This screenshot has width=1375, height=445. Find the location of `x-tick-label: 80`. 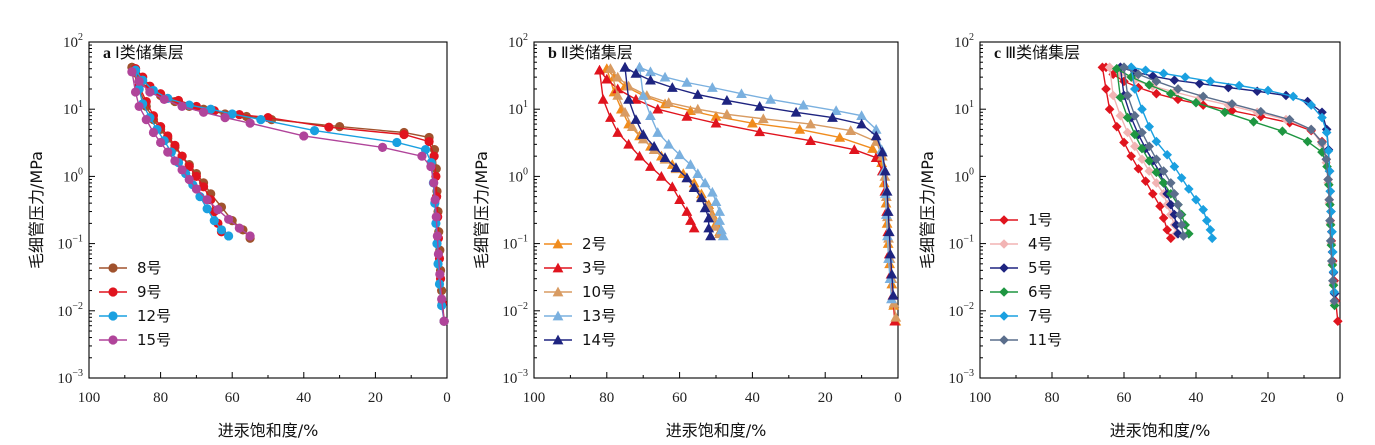

x-tick-label: 80 is located at coordinates (606, 398).